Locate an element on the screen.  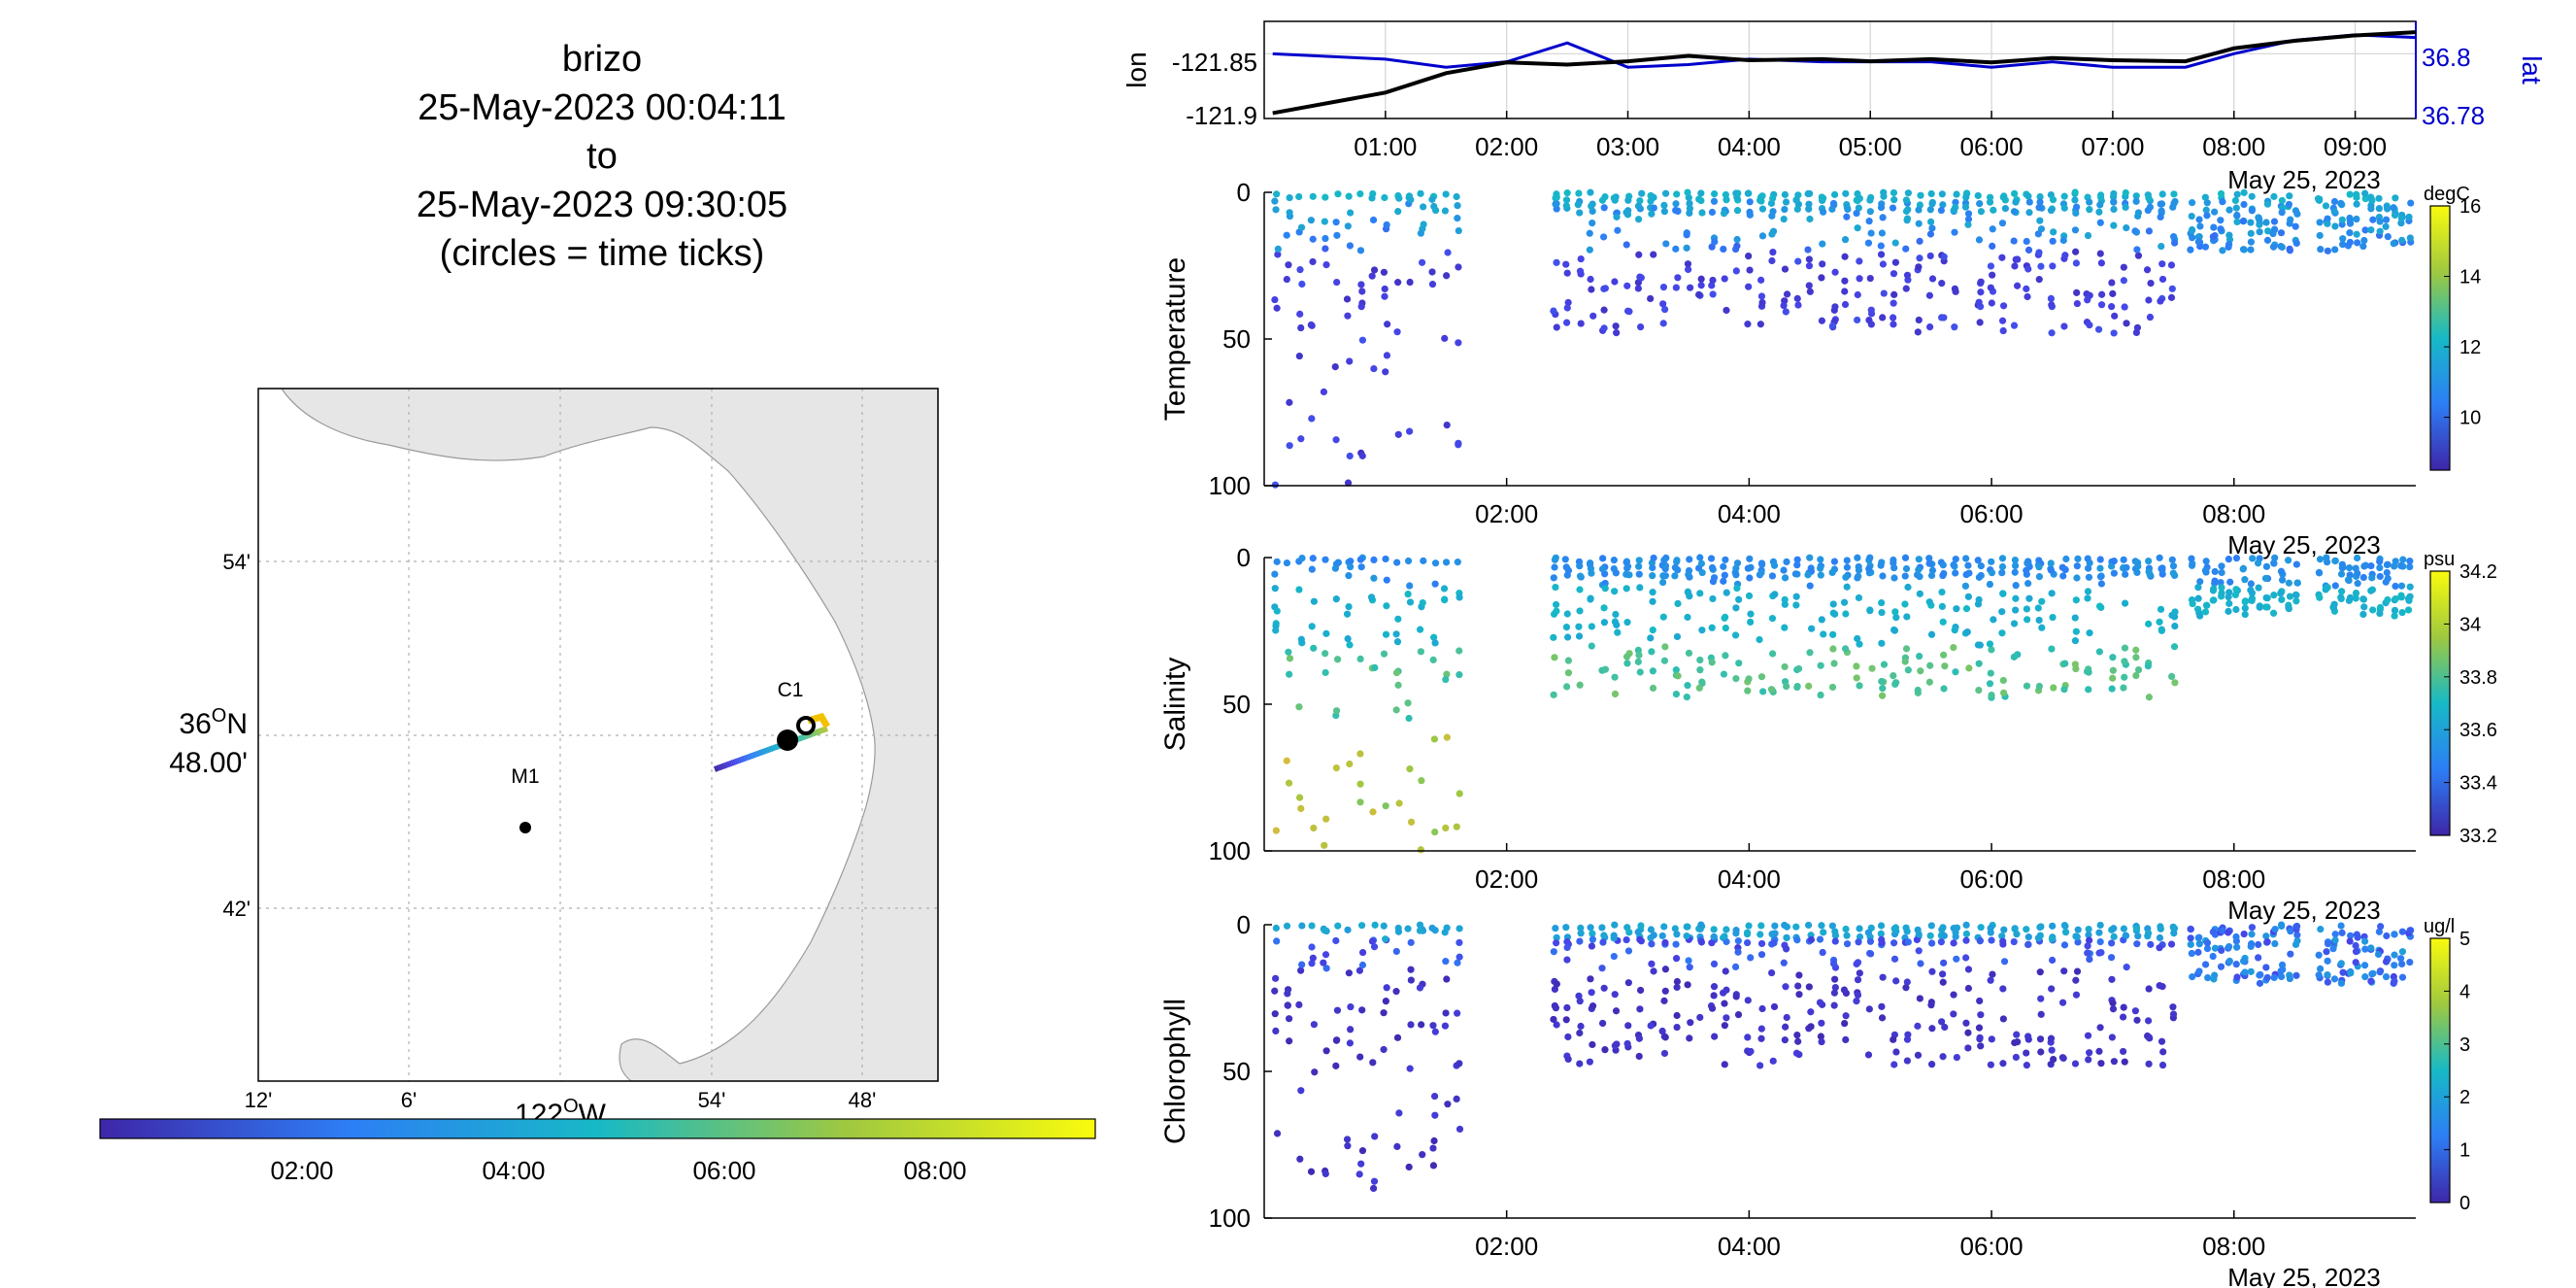
lat-tick-36-8: 36.8 is located at coordinates (2446, 57).